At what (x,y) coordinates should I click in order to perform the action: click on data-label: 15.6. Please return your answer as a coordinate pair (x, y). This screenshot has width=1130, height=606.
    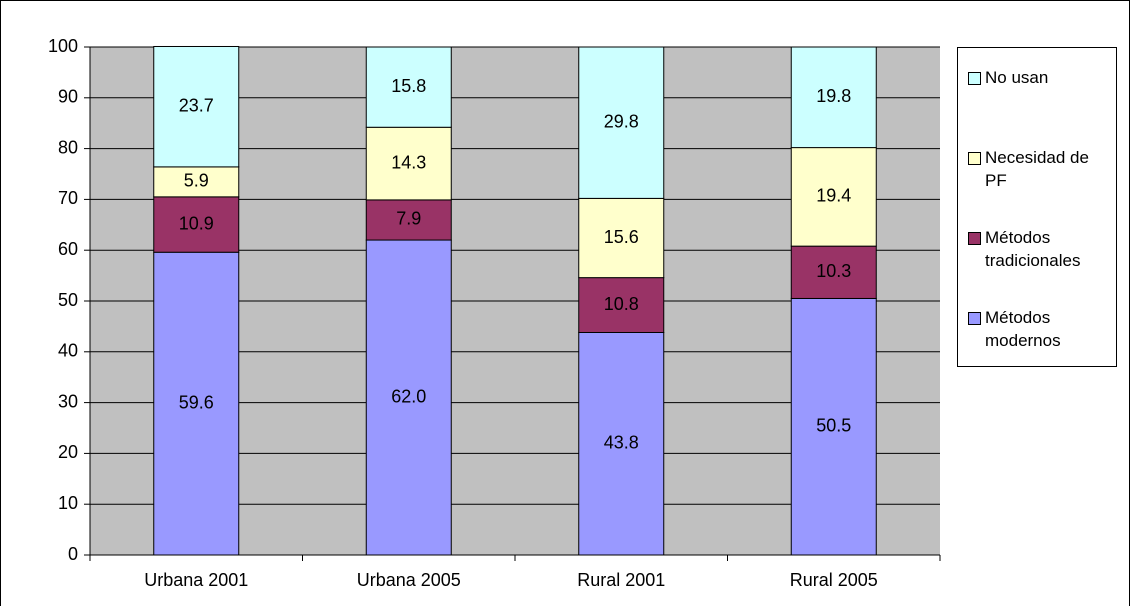
    Looking at the image, I should click on (621, 237).